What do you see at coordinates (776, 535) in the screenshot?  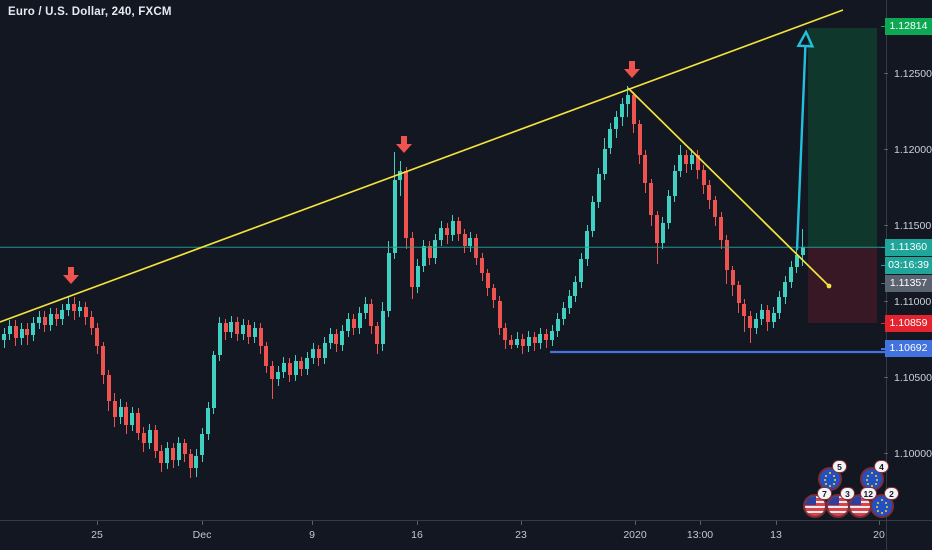 I see `time-axis-tick-label: 13` at bounding box center [776, 535].